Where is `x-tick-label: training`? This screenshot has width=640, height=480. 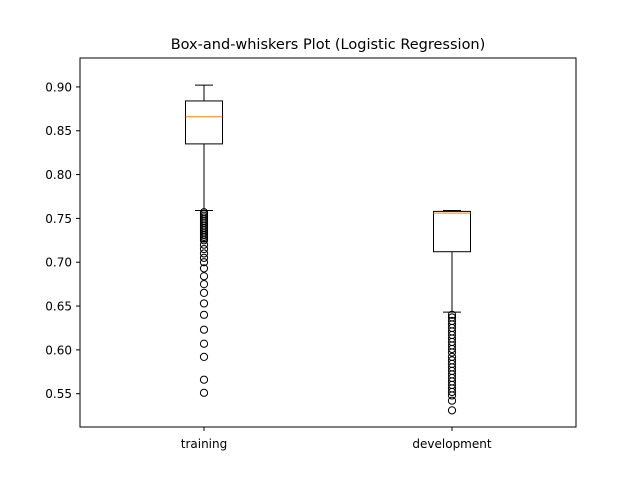
x-tick-label: training is located at coordinates (204, 444).